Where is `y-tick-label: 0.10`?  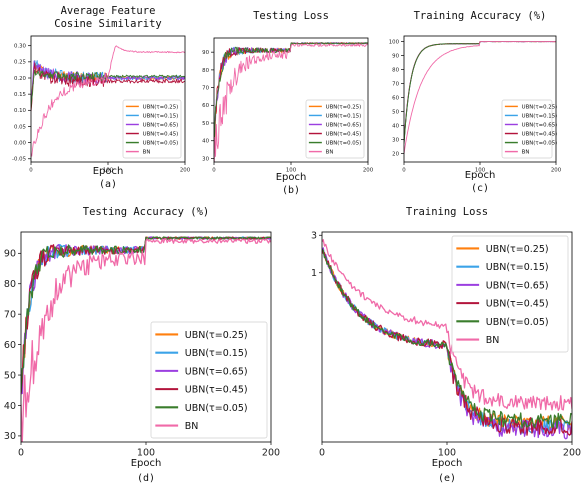
y-tick-label: 0.10 is located at coordinates (20, 111).